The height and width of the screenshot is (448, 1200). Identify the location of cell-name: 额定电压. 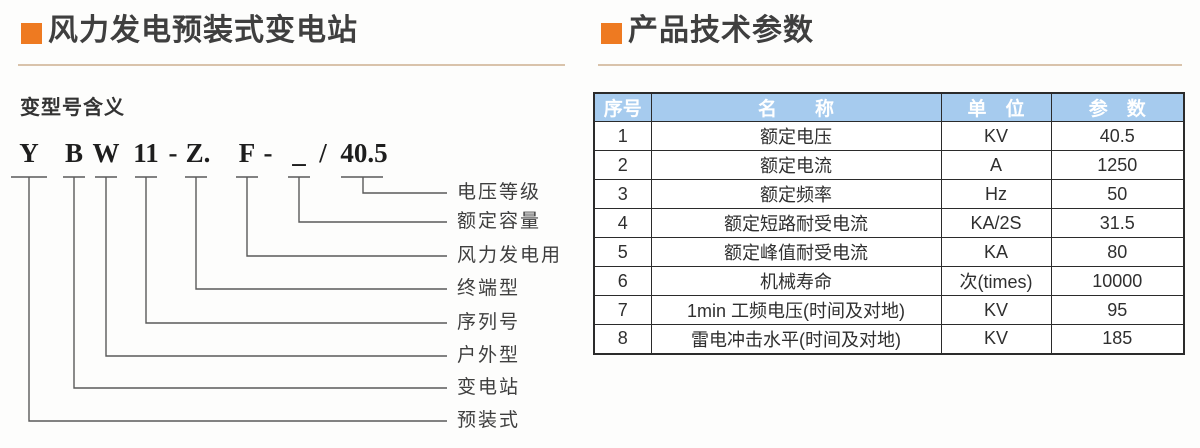
(796, 136).